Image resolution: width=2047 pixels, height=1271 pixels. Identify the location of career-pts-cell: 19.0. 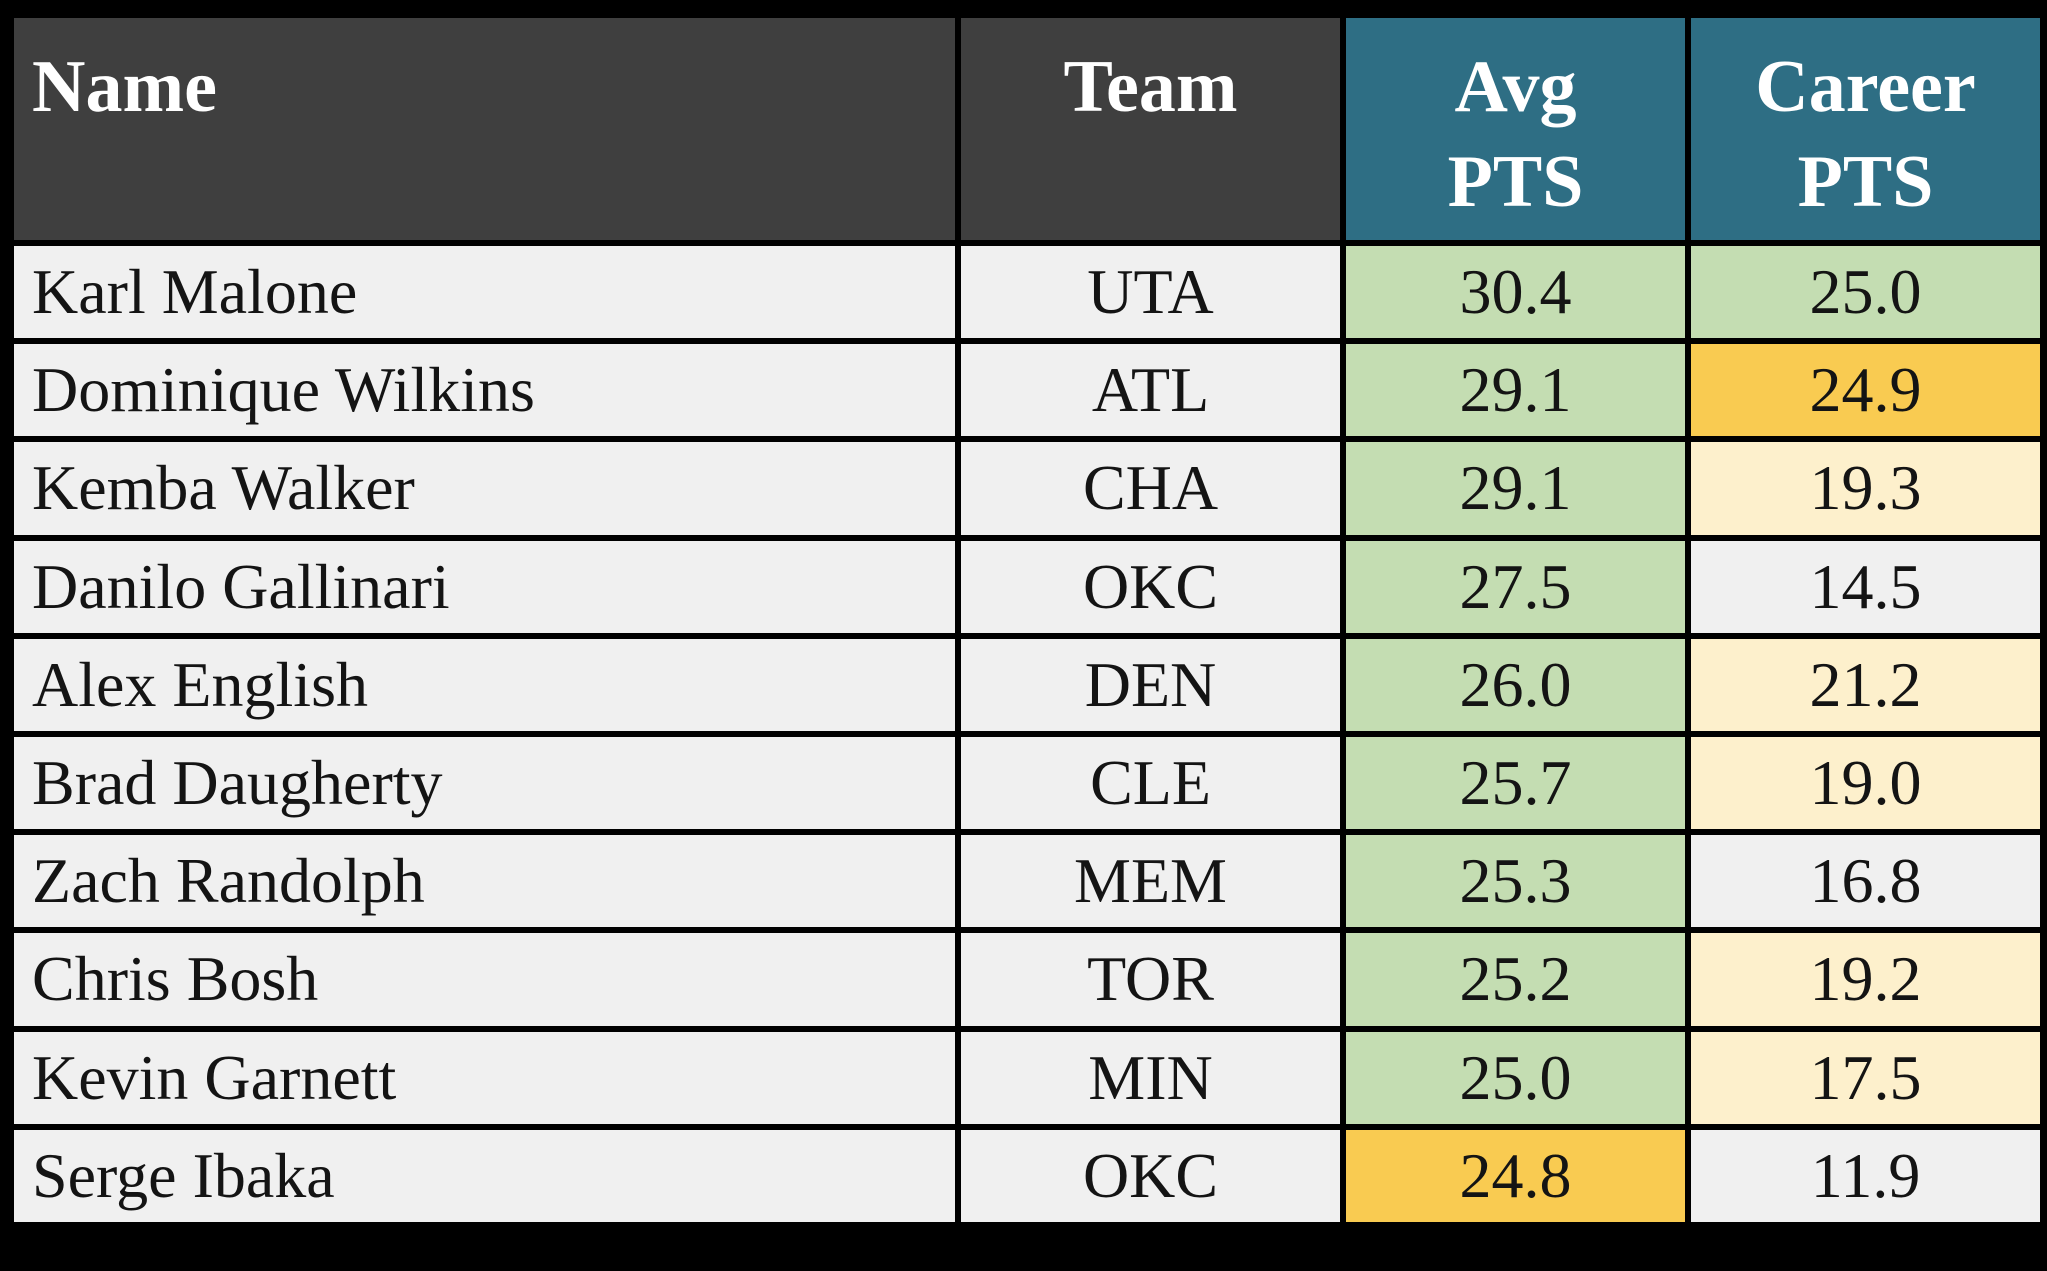
(1865, 783).